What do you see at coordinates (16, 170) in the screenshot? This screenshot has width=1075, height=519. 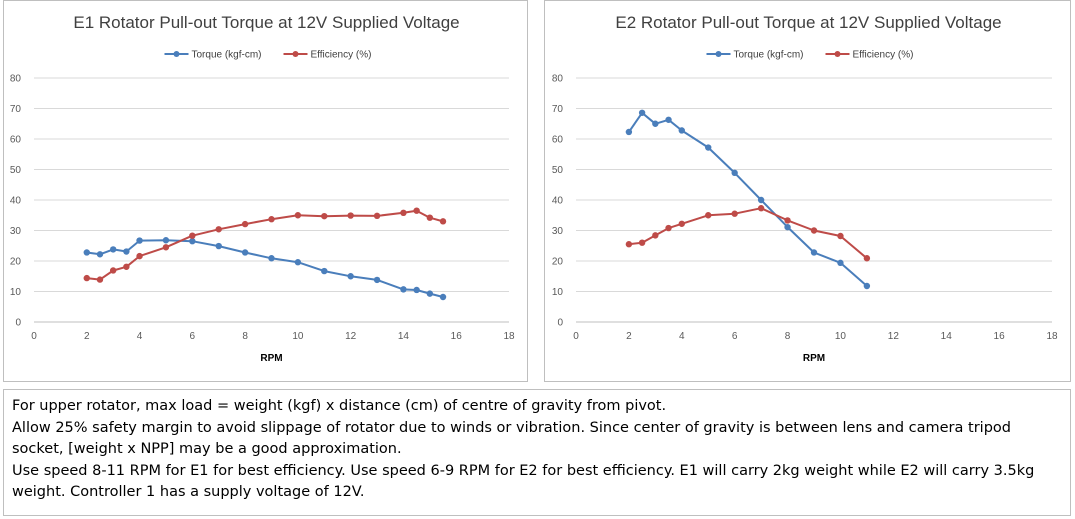 I see `chart-1-y-tick-50: 50` at bounding box center [16, 170].